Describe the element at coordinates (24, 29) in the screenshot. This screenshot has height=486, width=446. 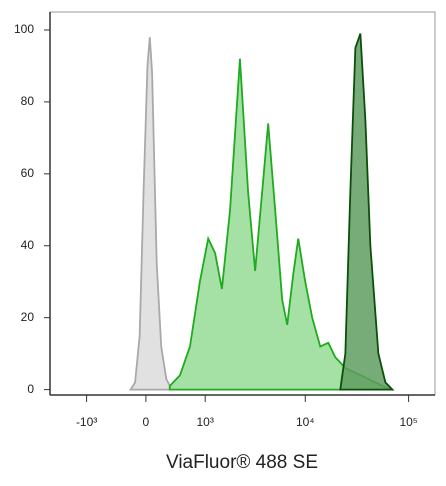
I see `y-tick-label: 100` at that location.